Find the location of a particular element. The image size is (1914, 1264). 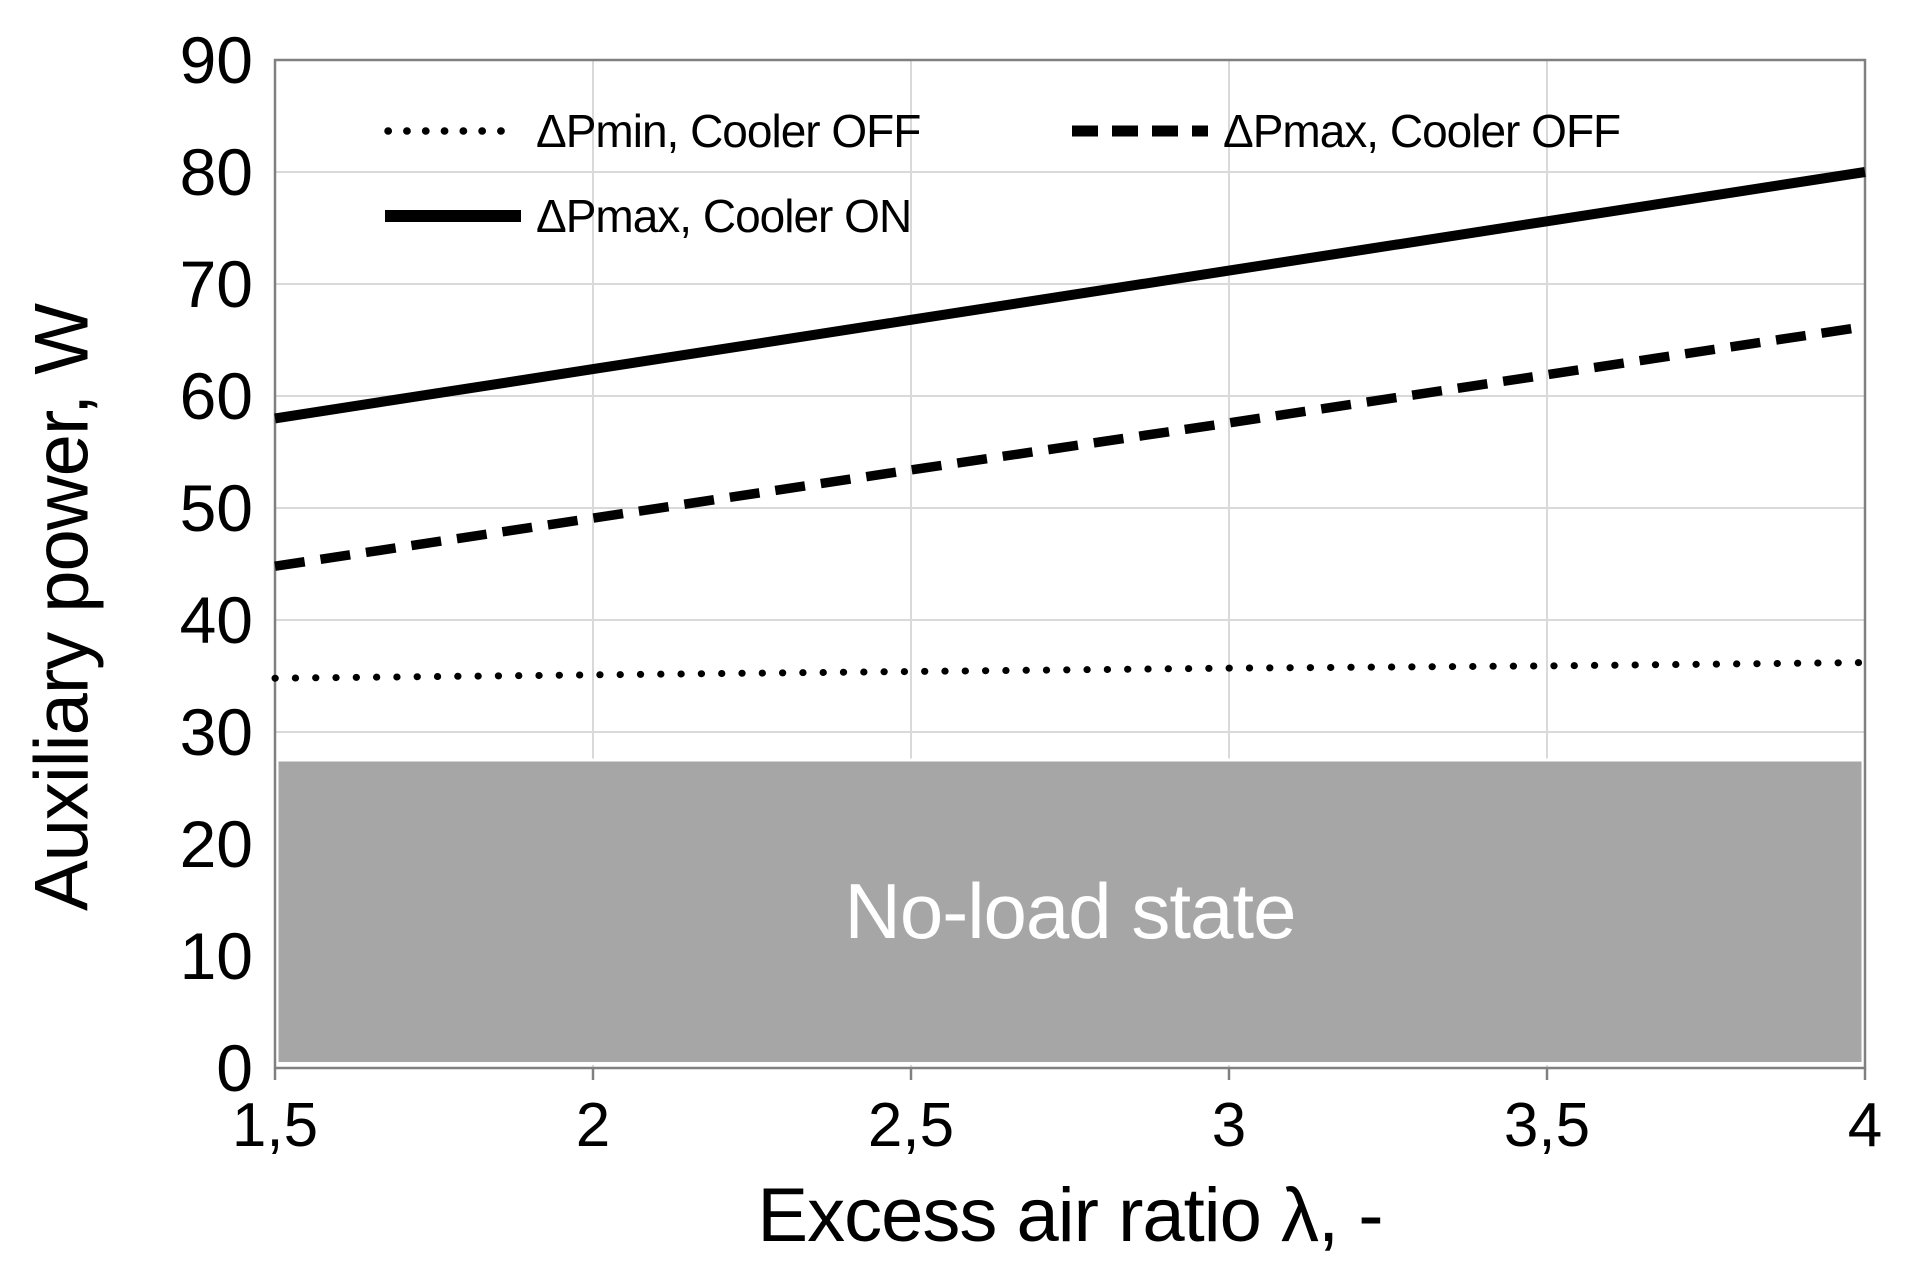

dashed-line-icon is located at coordinates (1140, 131).